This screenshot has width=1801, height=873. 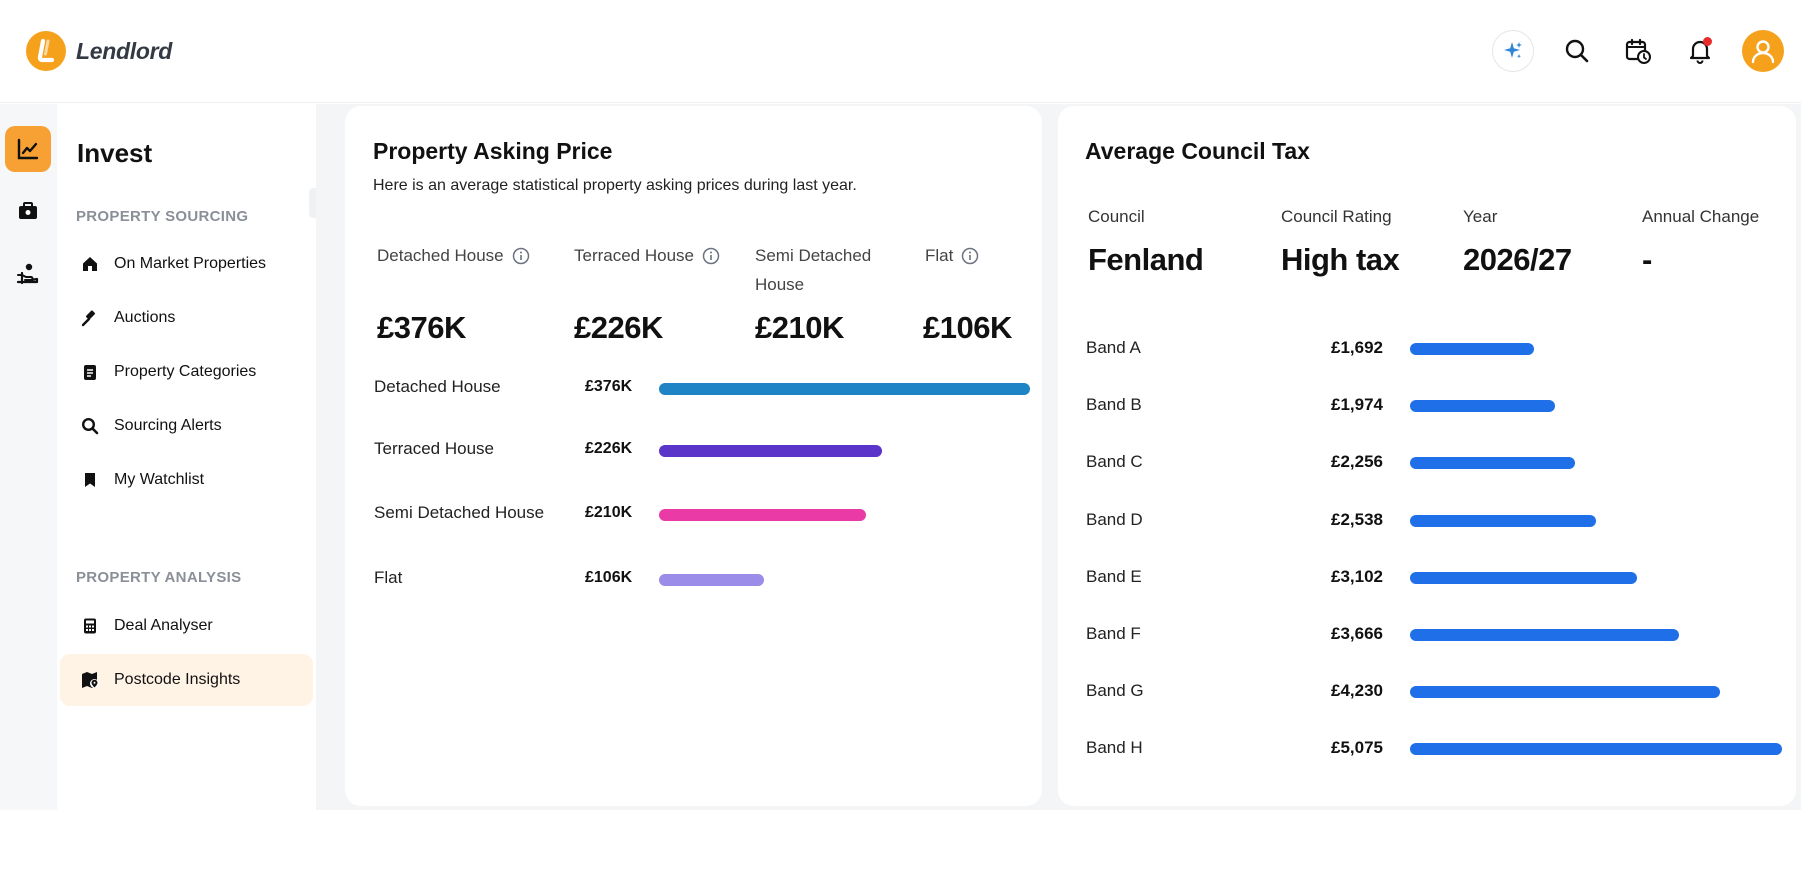 What do you see at coordinates (90, 426) in the screenshot?
I see `search-icon` at bounding box center [90, 426].